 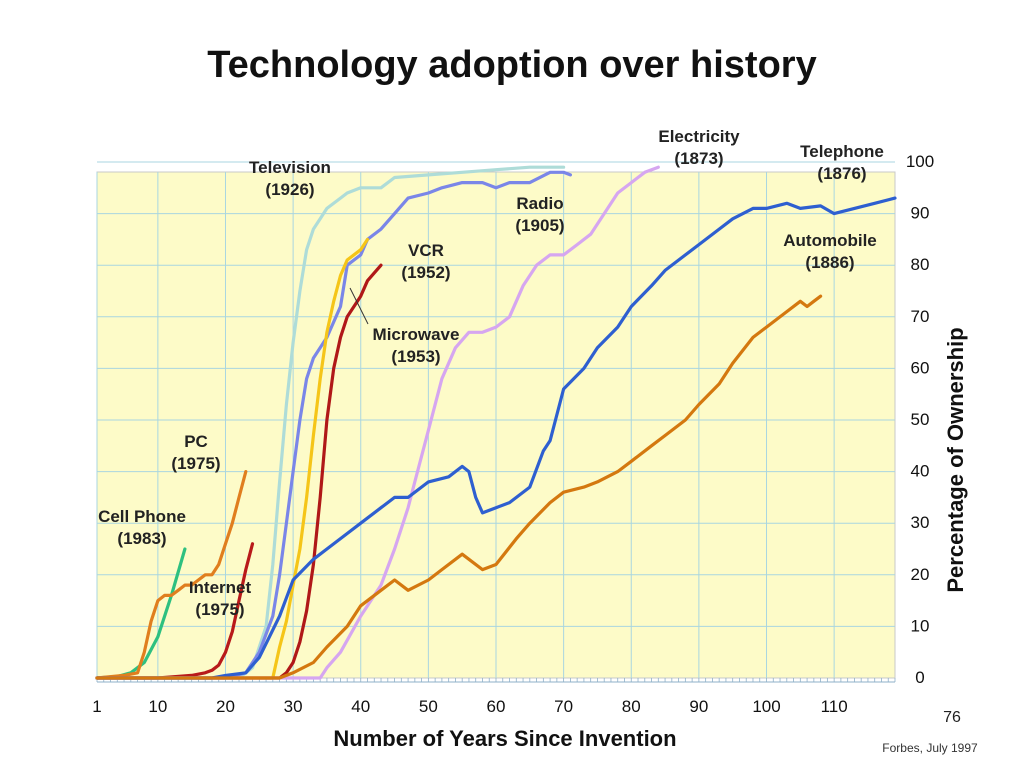 What do you see at coordinates (920, 316) in the screenshot?
I see `y-tick-label: 70` at bounding box center [920, 316].